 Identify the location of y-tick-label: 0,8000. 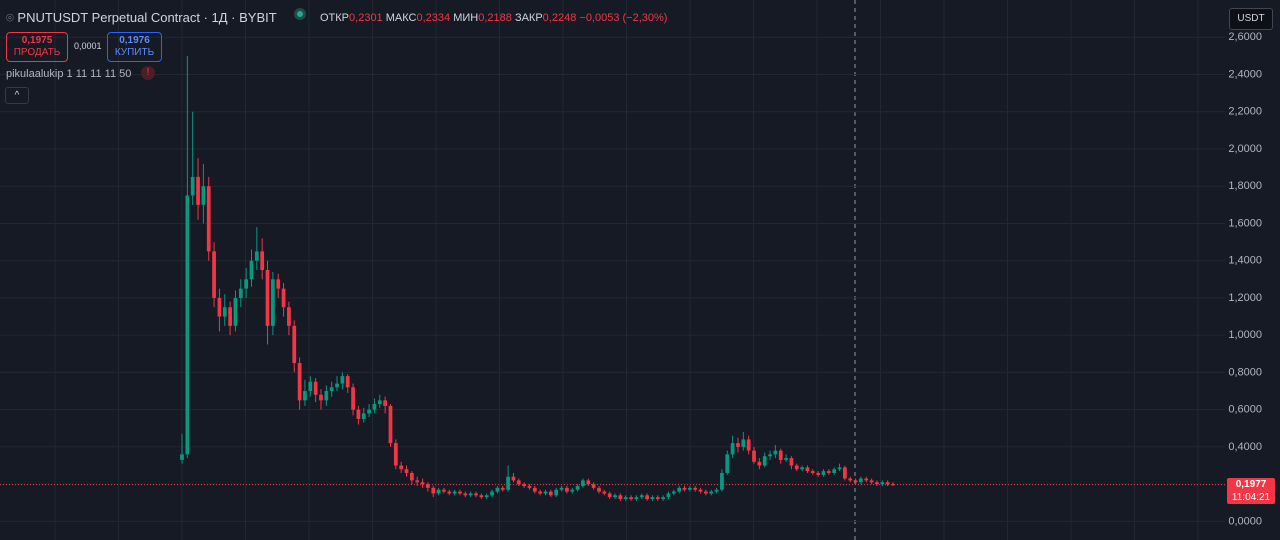
(1245, 372).